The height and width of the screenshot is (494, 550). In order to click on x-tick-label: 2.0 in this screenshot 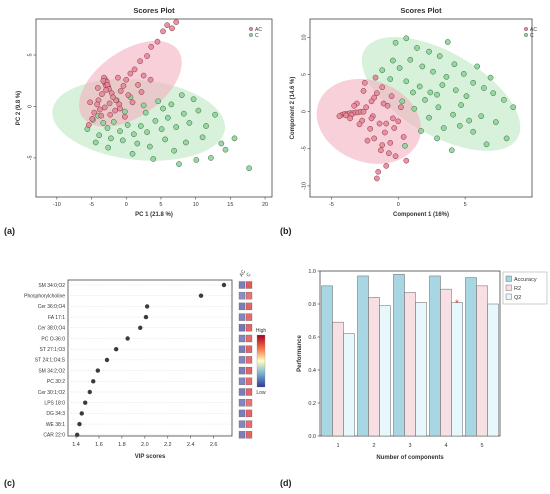, I will do `click(145, 445)`.